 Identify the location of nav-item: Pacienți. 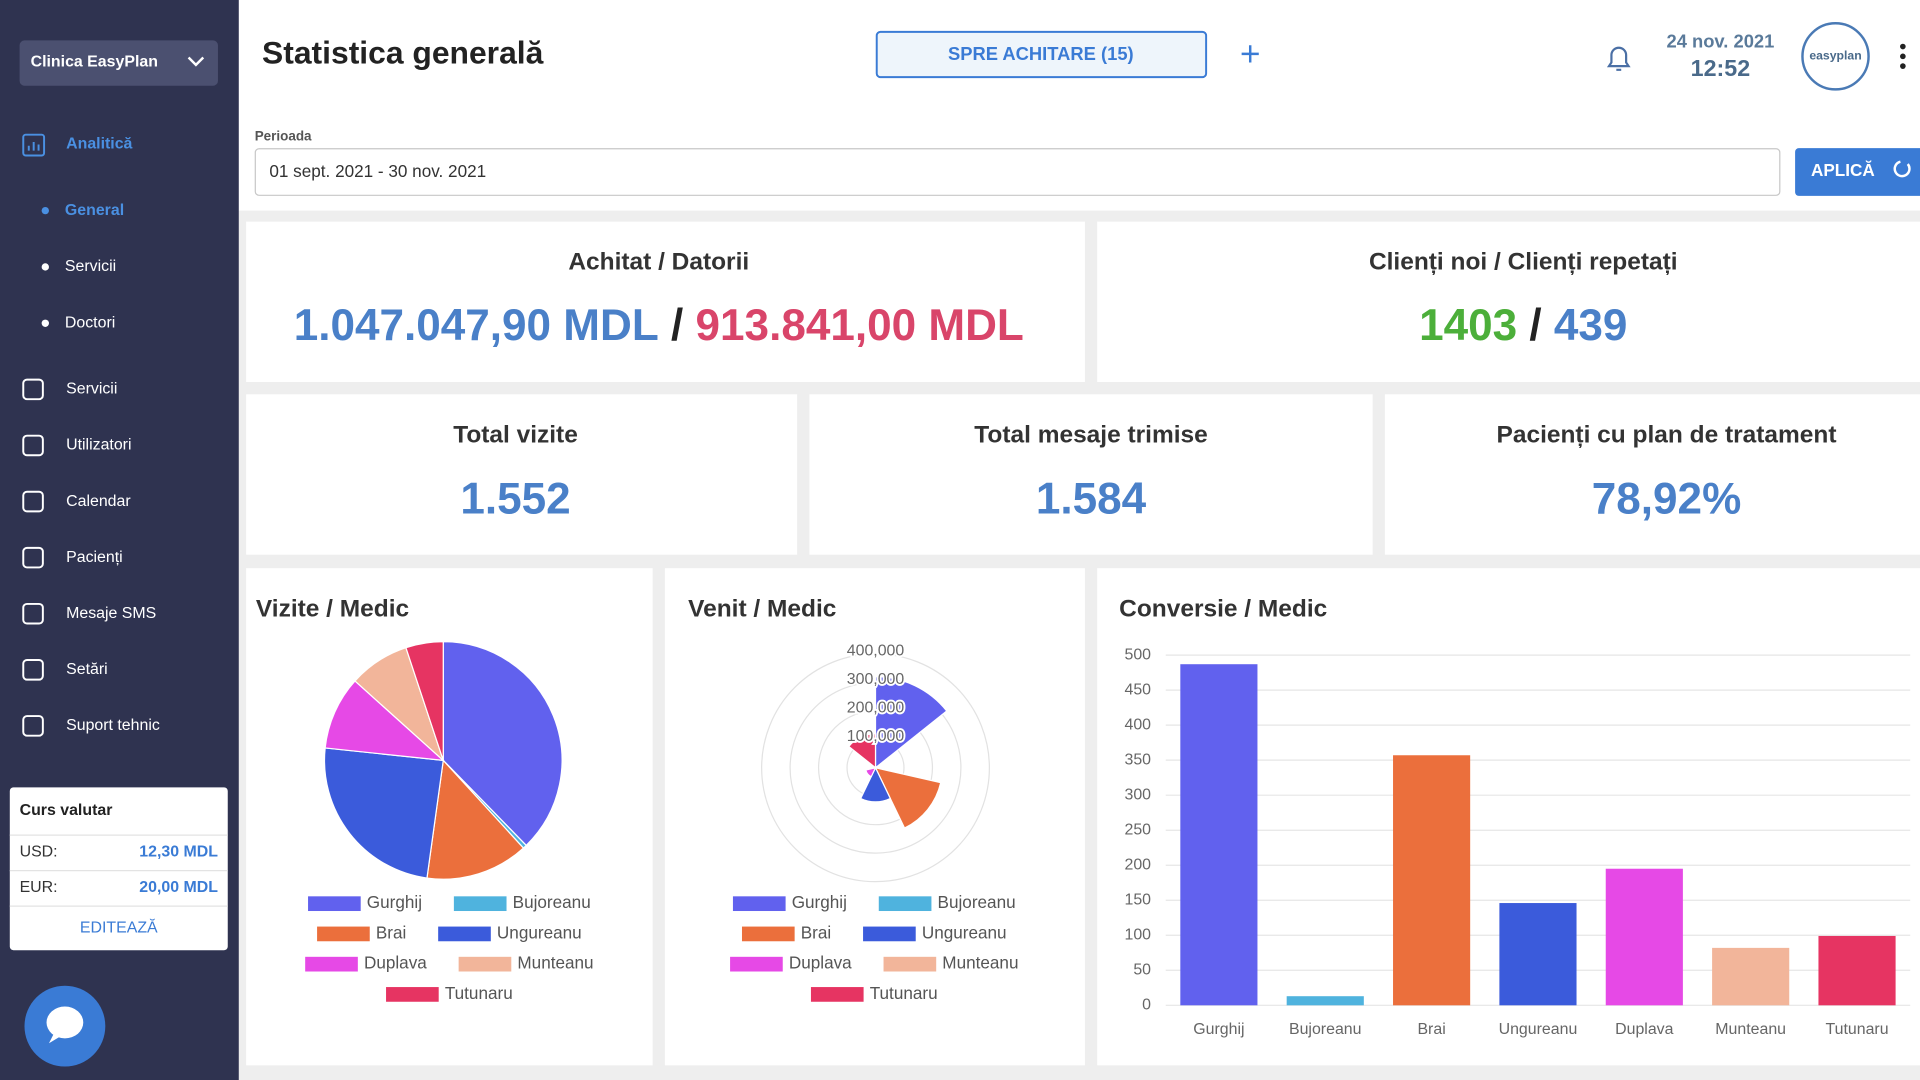
(94, 557).